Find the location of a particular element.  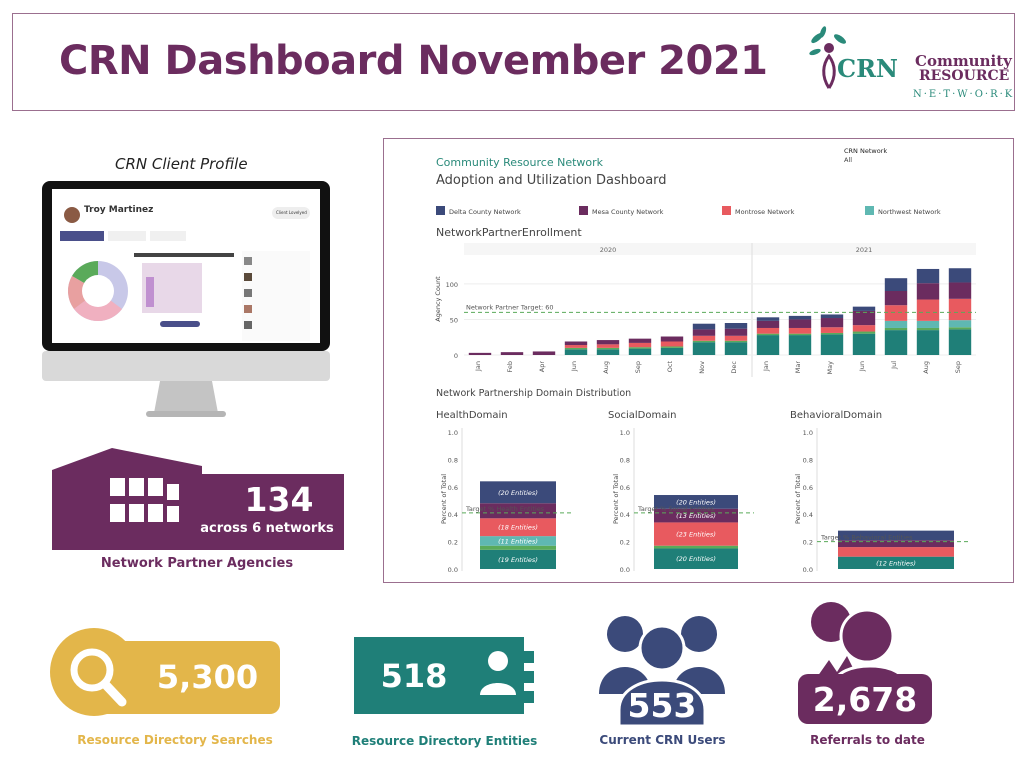

x-tick-label: Nov is located at coordinates (702, 367).